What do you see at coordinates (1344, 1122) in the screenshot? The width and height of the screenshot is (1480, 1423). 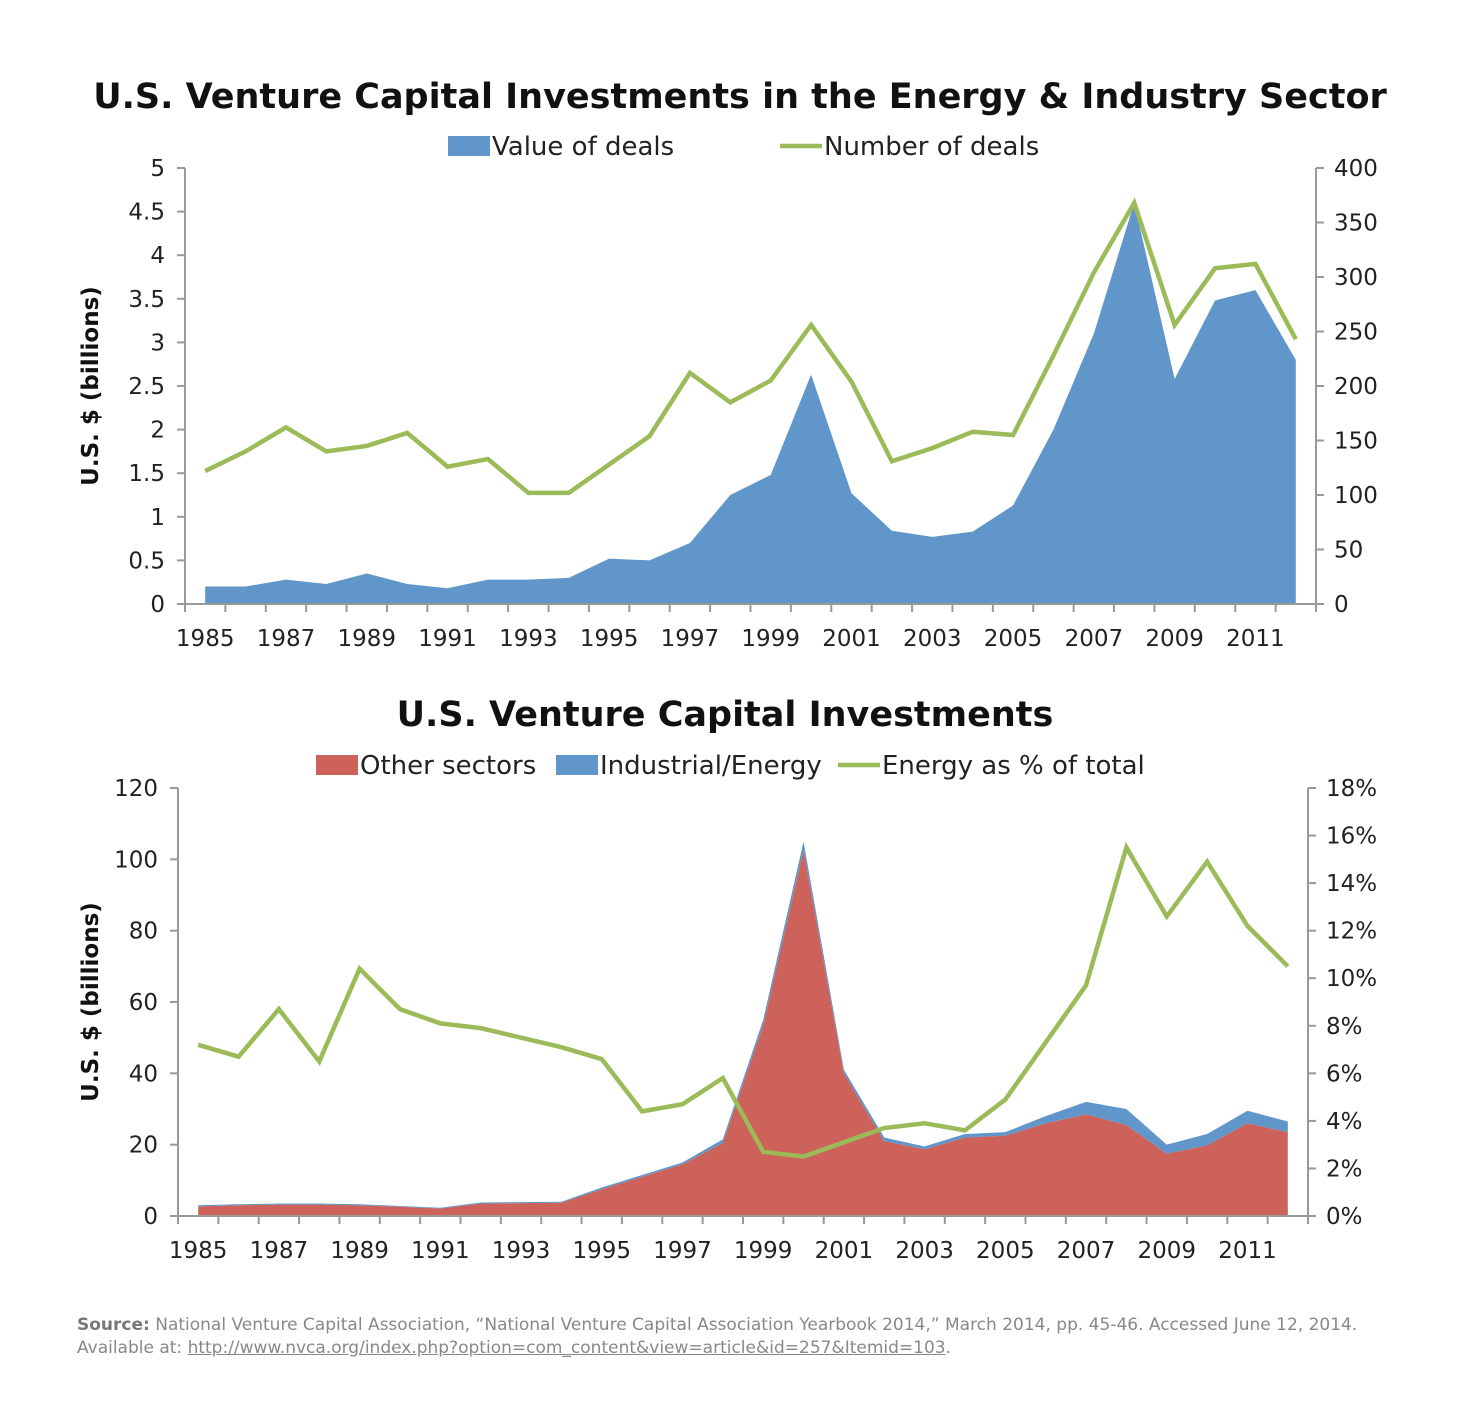 I see `y-right-tick-label: 4%` at bounding box center [1344, 1122].